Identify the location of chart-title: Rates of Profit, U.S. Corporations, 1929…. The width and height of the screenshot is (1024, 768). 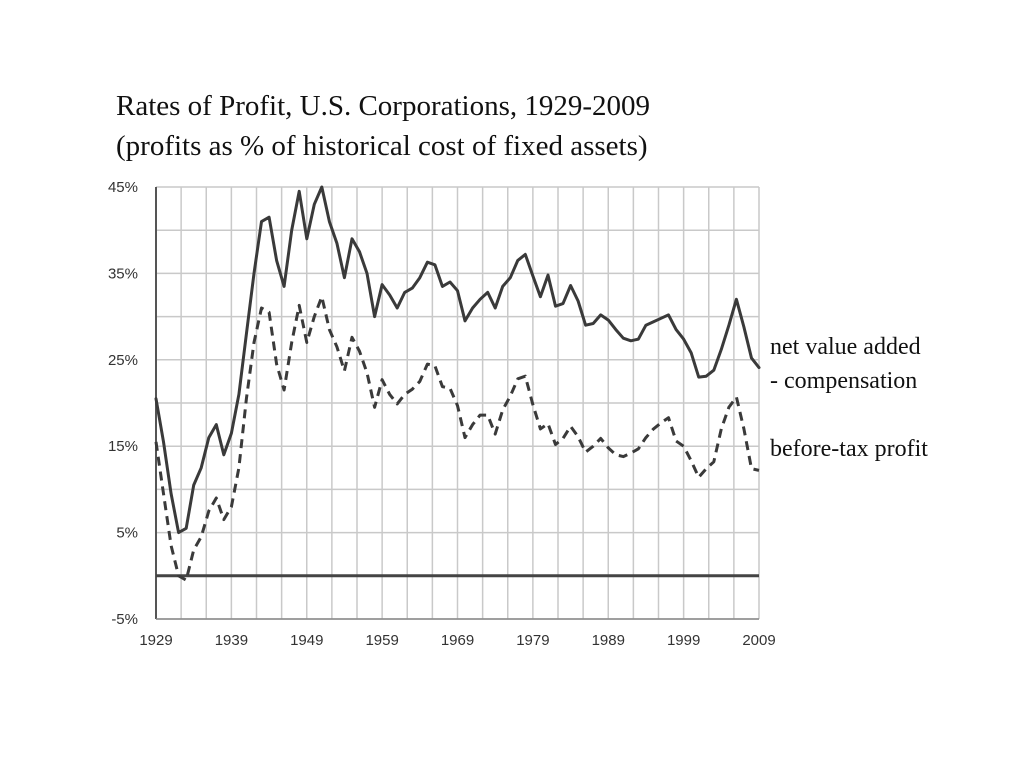
(383, 106).